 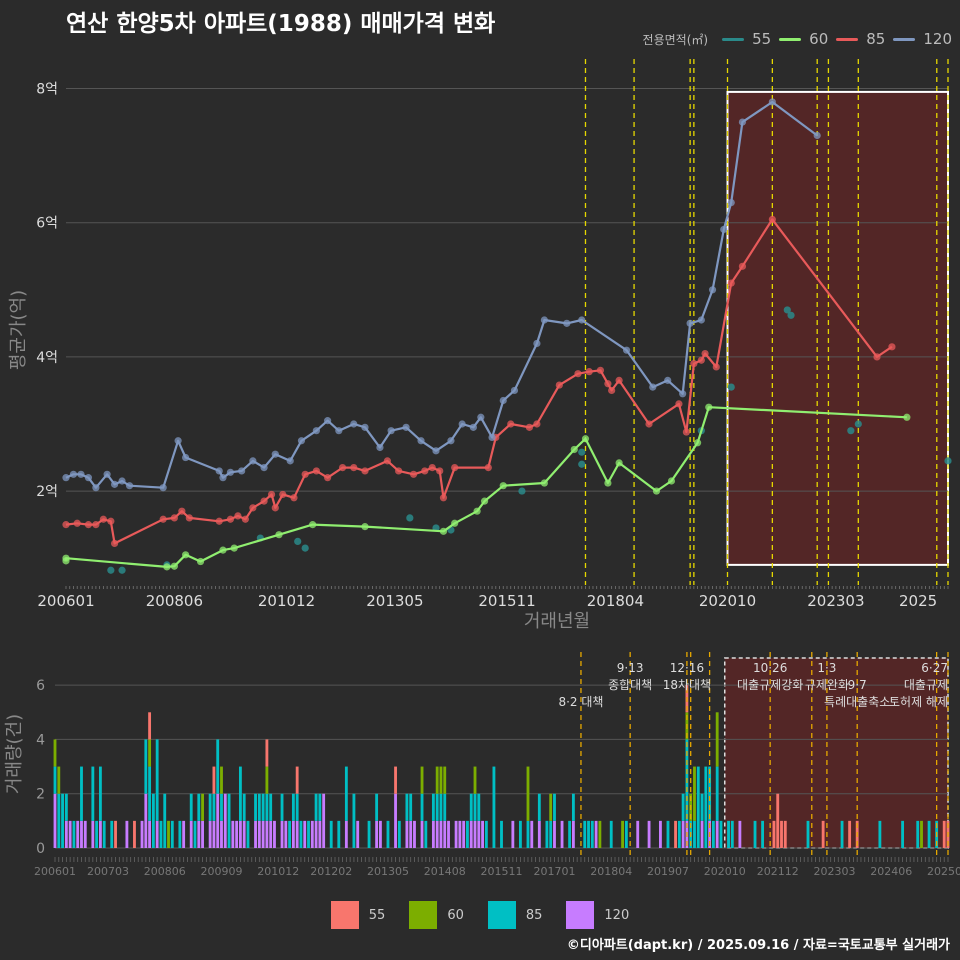 What do you see at coordinates (611, 871) in the screenshot?
I see `volume-x-tick-label: 201804` at bounding box center [611, 871].